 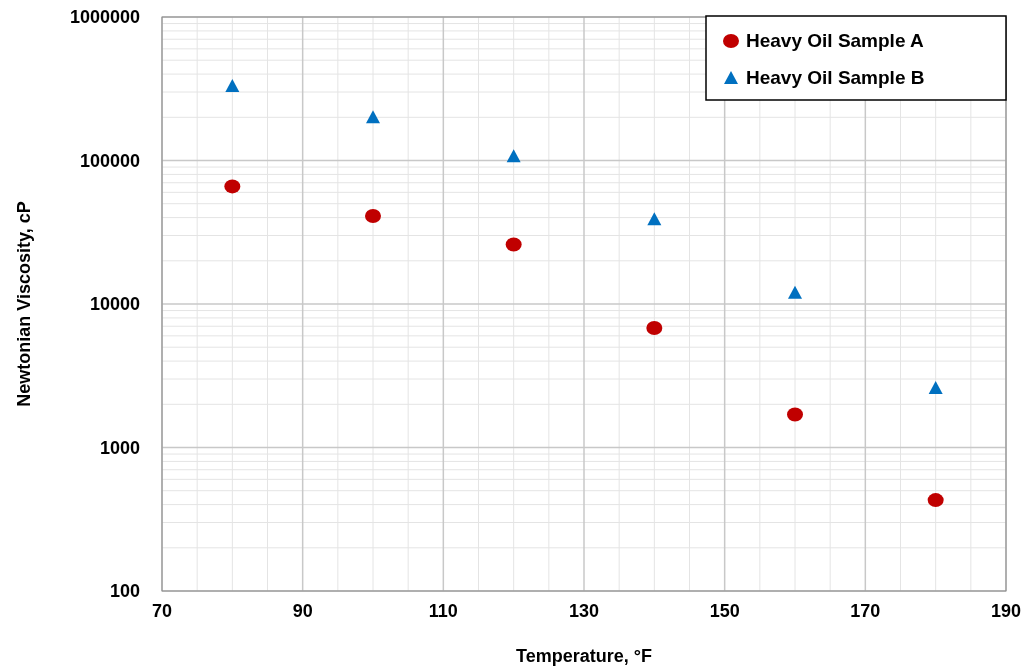 What do you see at coordinates (119, 447) in the screenshot?
I see `y-tick-label: 1000` at bounding box center [119, 447].